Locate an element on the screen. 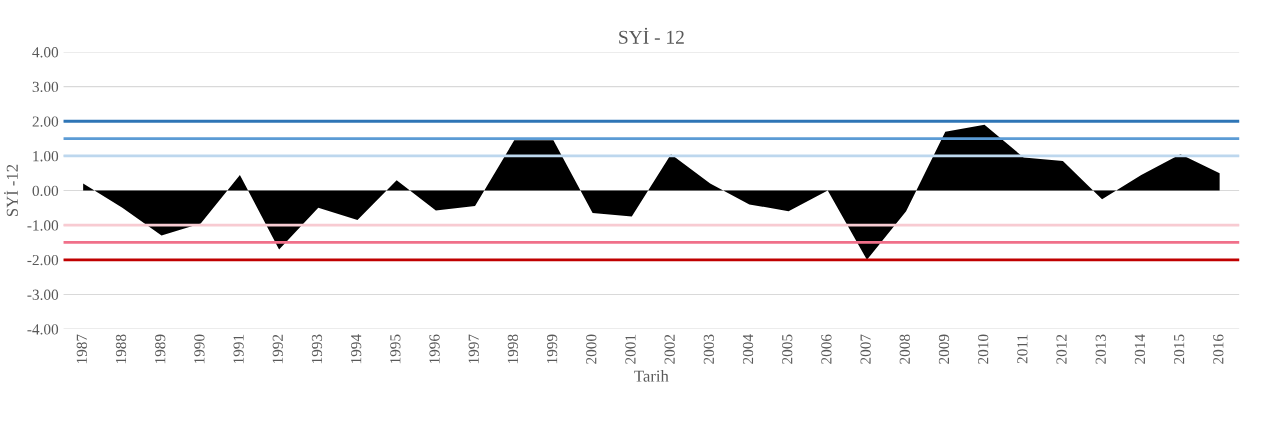 Image resolution: width=1271 pixels, height=433 pixels. x-tick-label: 1998 is located at coordinates (513, 349).